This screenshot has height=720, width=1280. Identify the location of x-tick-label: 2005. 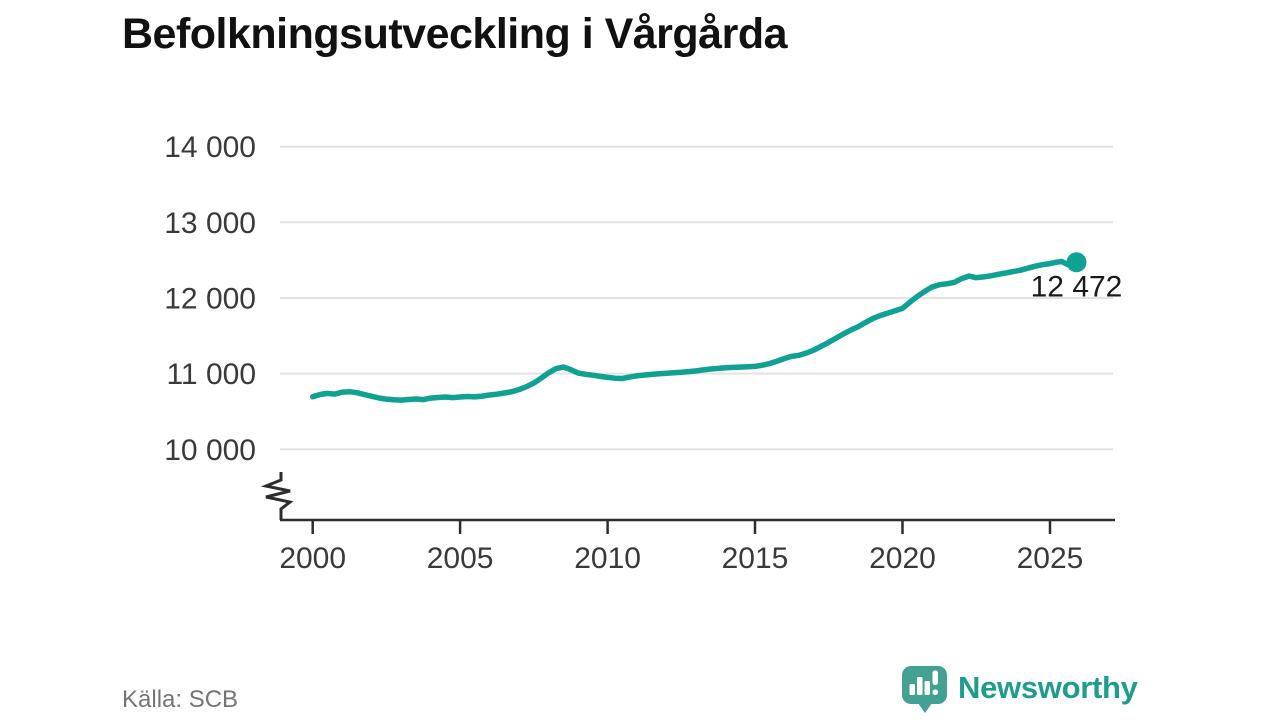
(460, 558).